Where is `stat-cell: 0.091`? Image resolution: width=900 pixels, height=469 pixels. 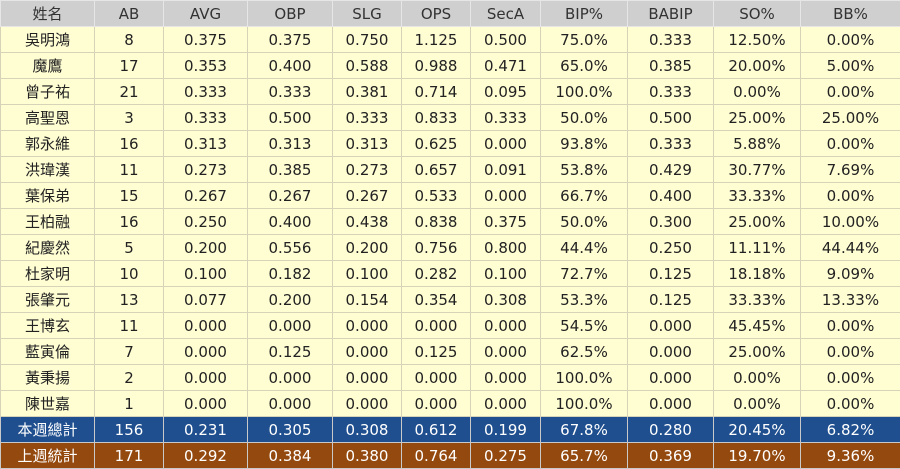 stat-cell: 0.091 is located at coordinates (506, 170).